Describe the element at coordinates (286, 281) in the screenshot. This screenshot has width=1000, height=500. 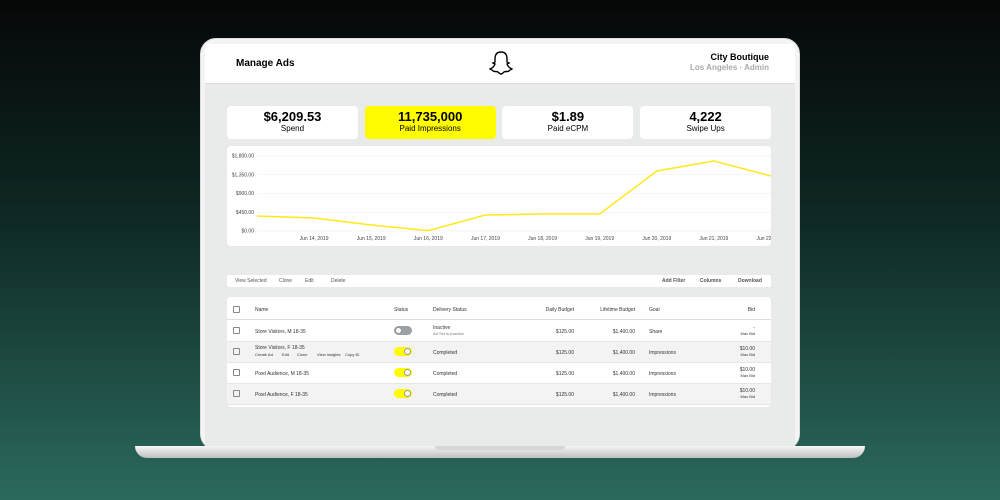
I see `toolbar-button: Clone` at that location.